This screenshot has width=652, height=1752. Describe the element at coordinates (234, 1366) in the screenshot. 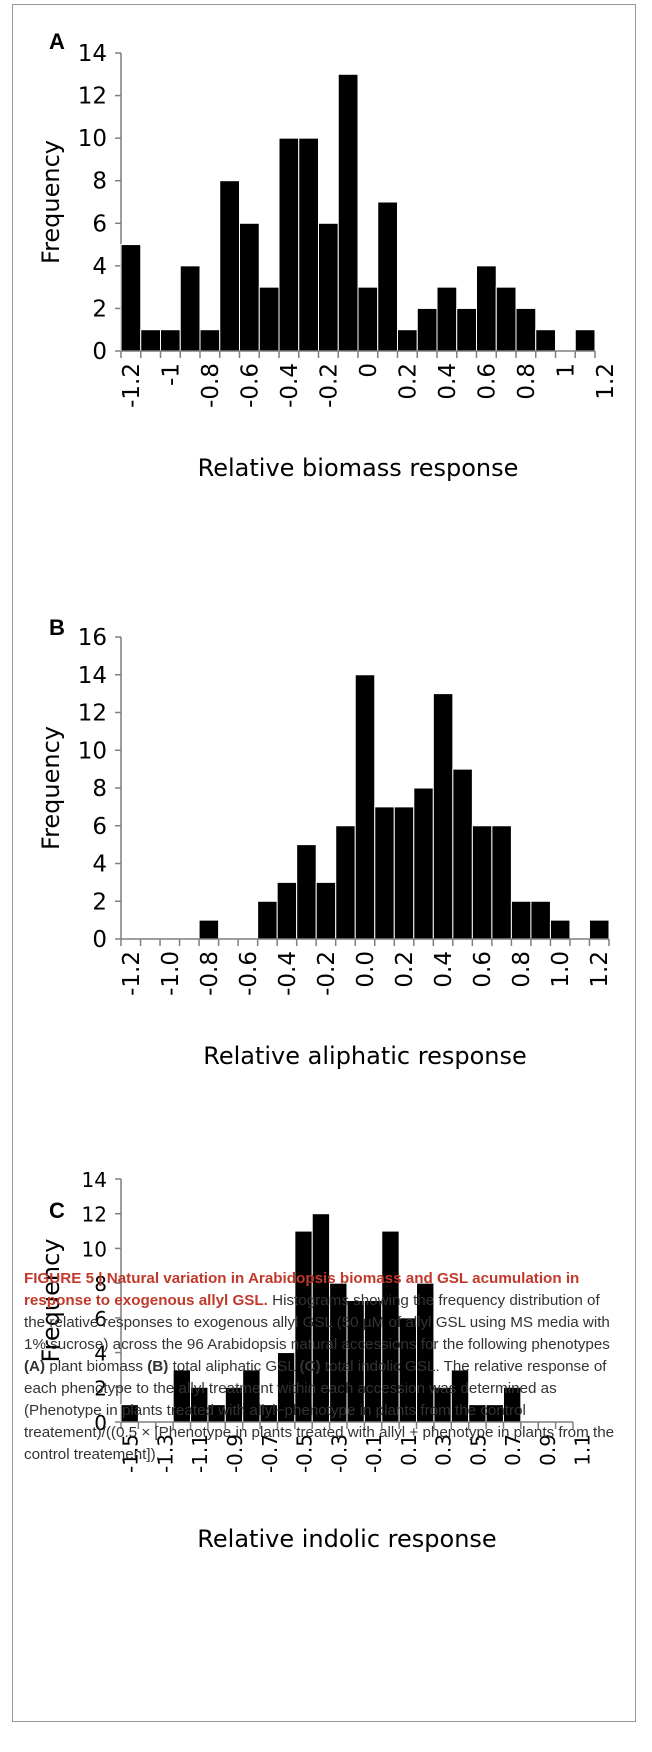

I see `caption-text-3: total aliphatic GSL` at that location.